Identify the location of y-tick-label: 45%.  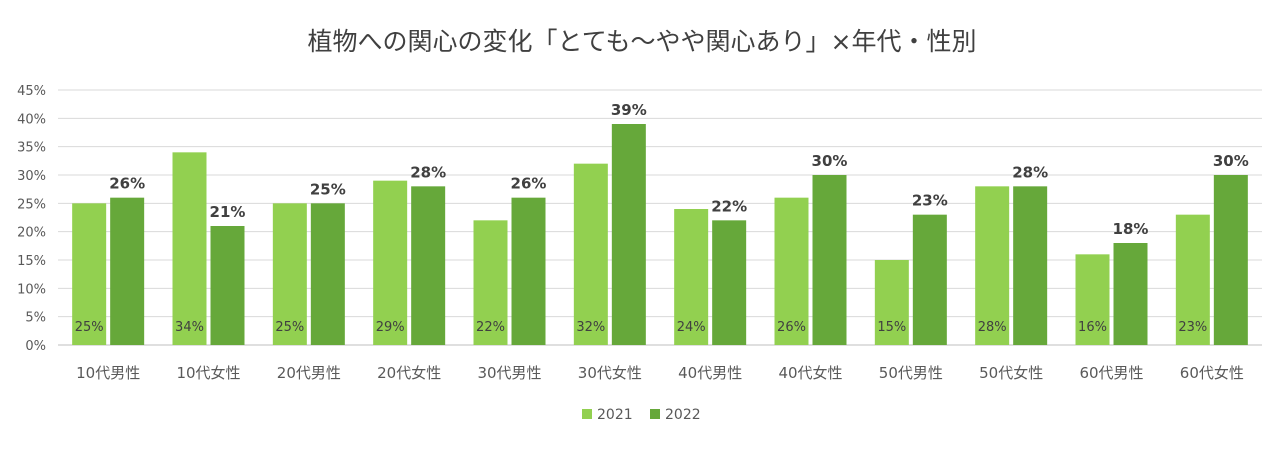
(31, 91).